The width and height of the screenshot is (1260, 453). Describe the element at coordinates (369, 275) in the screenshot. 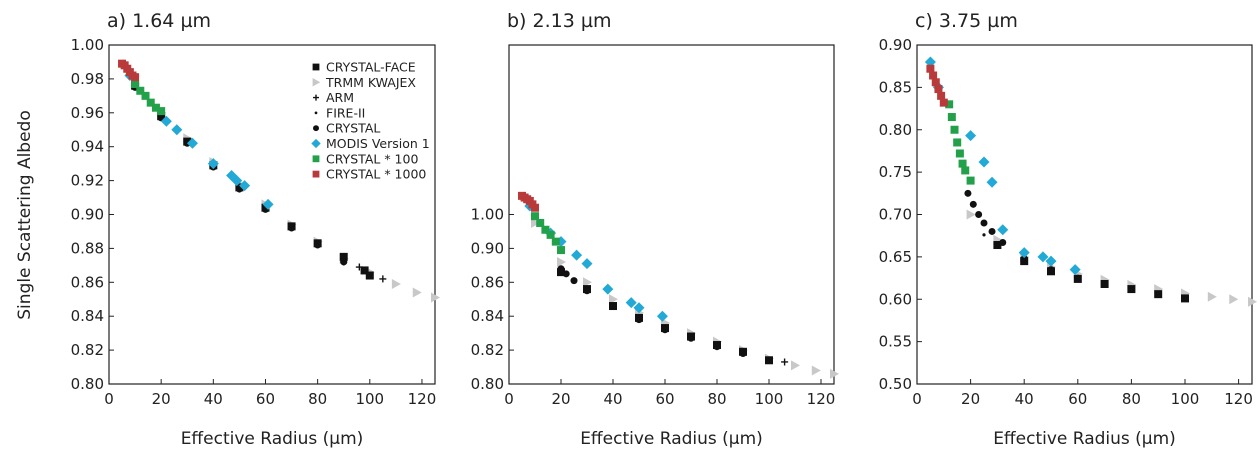

I see `point-crystal-face` at that location.